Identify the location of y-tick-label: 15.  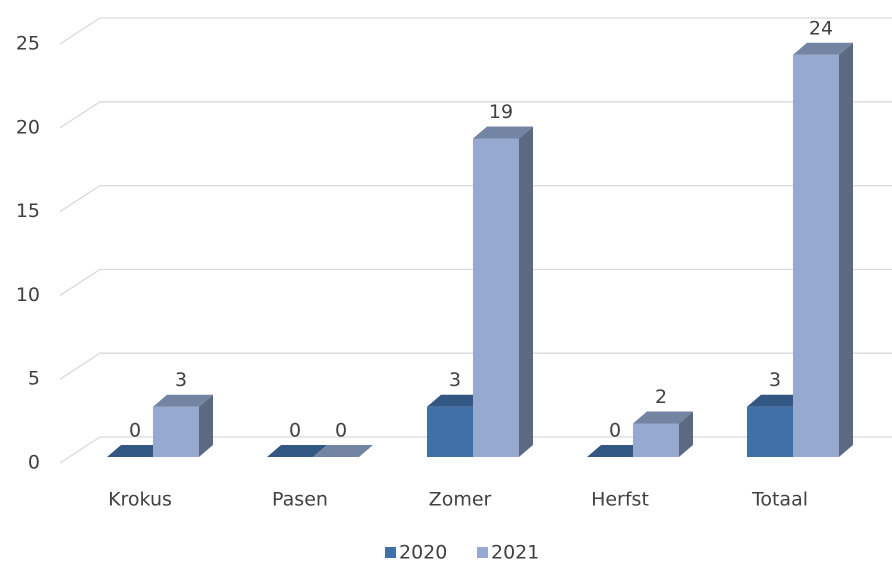
(28, 211).